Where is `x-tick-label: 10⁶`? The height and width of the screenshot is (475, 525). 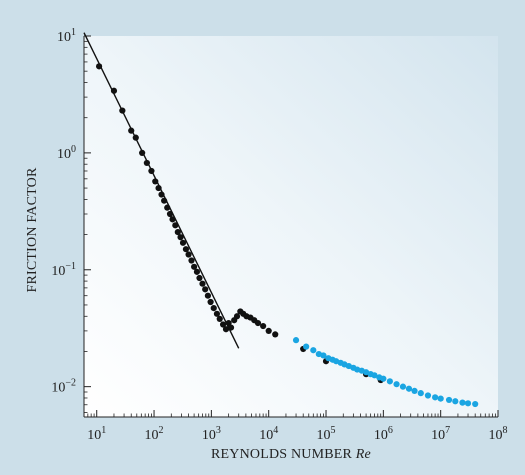
x-tick-label: 10⁶ is located at coordinates (383, 434).